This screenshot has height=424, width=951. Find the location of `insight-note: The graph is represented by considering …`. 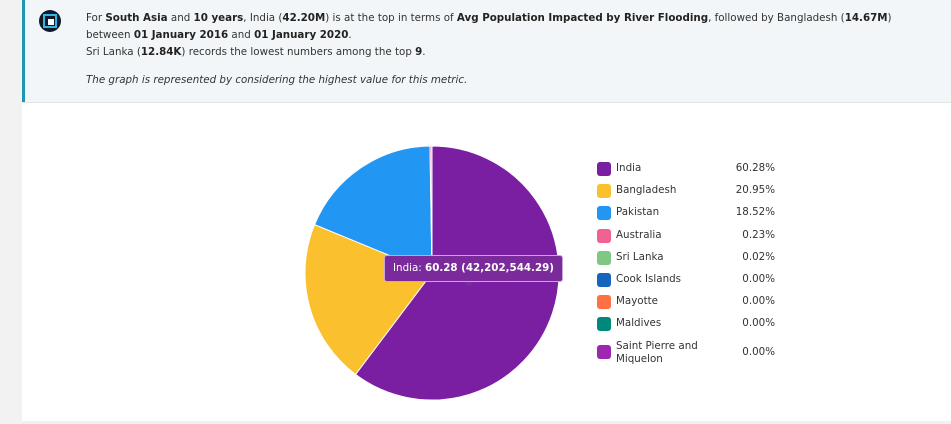

insight-note: The graph is represented by considering … is located at coordinates (277, 80).